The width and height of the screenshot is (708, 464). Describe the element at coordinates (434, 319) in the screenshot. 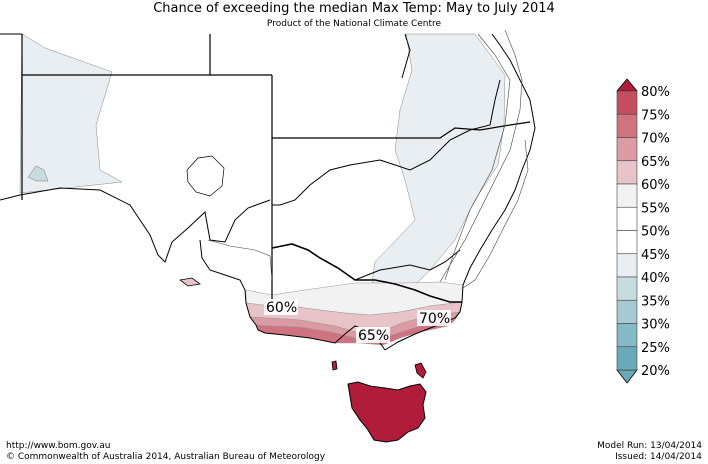

I see `contour-label-70: 70%` at that location.